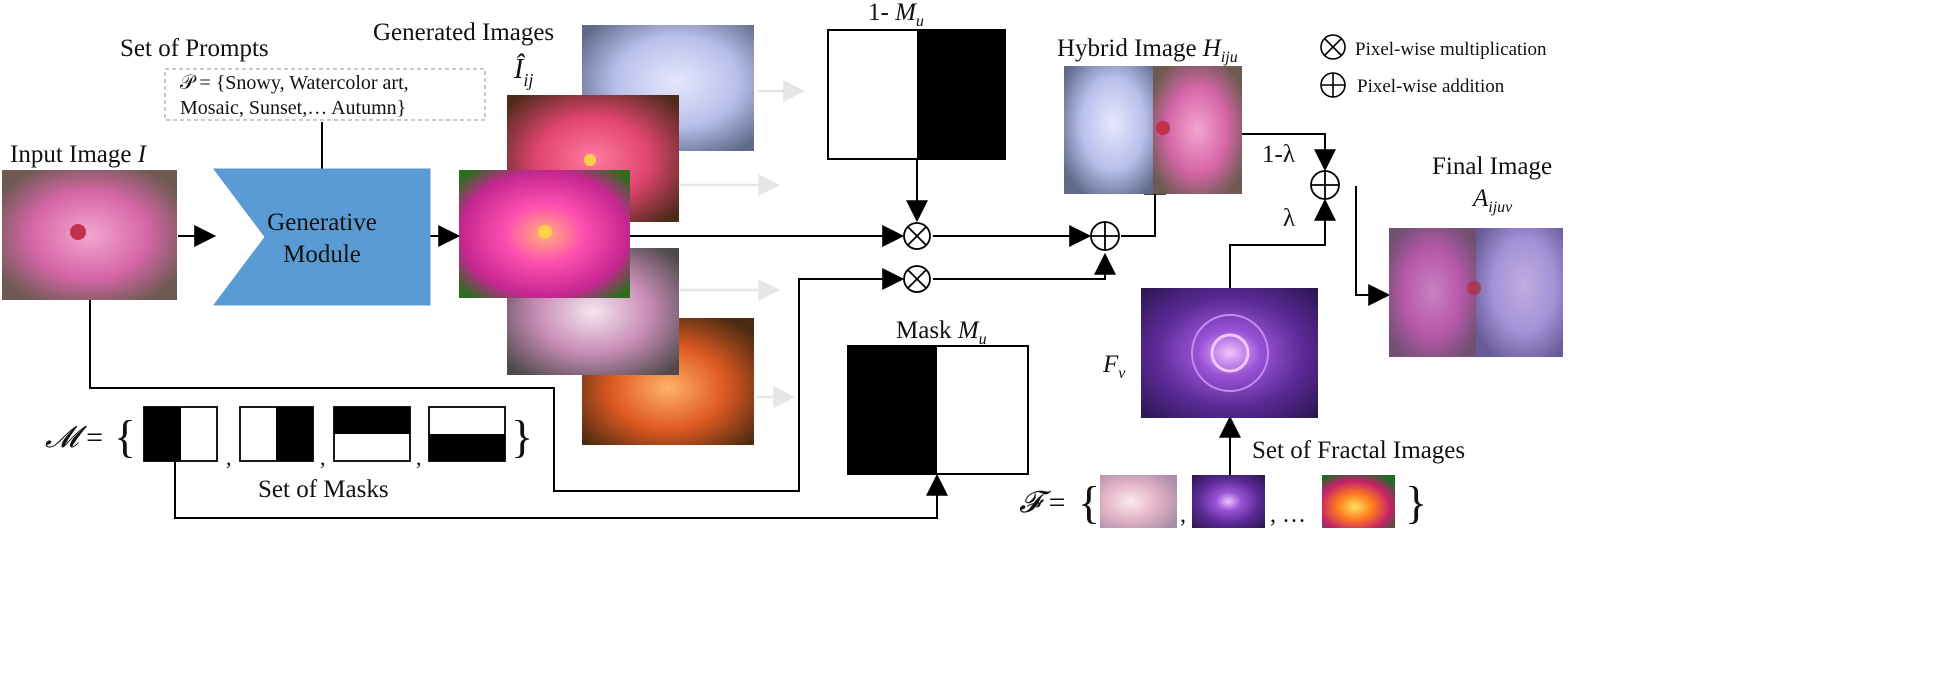 Image resolution: width=1959 pixels, height=680 pixels. I want to click on mask-set-open-brace: {, so click(125, 436).